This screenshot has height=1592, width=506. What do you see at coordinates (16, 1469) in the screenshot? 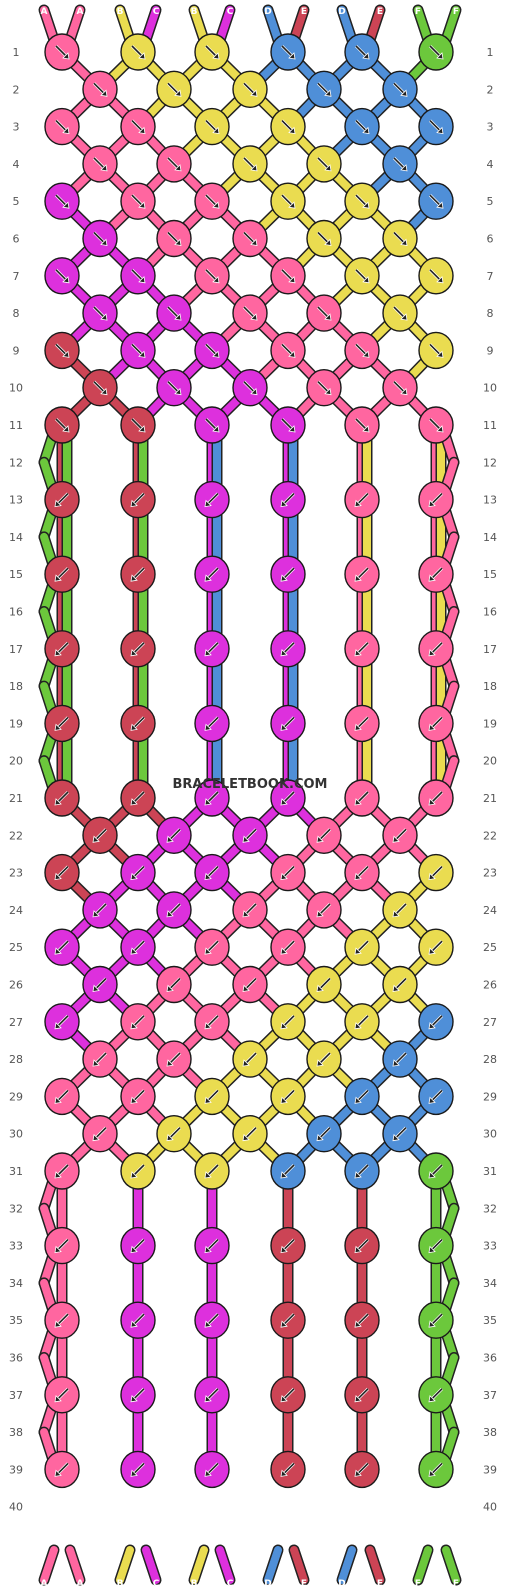
I see `row-number-left: 39` at bounding box center [16, 1469].